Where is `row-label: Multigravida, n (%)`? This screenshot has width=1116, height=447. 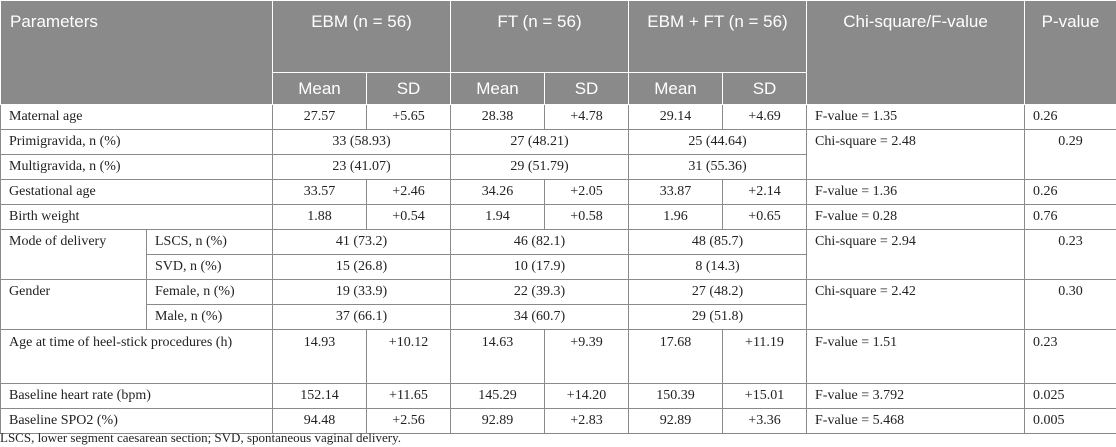 row-label: Multigravida, n (%) is located at coordinates (136, 167).